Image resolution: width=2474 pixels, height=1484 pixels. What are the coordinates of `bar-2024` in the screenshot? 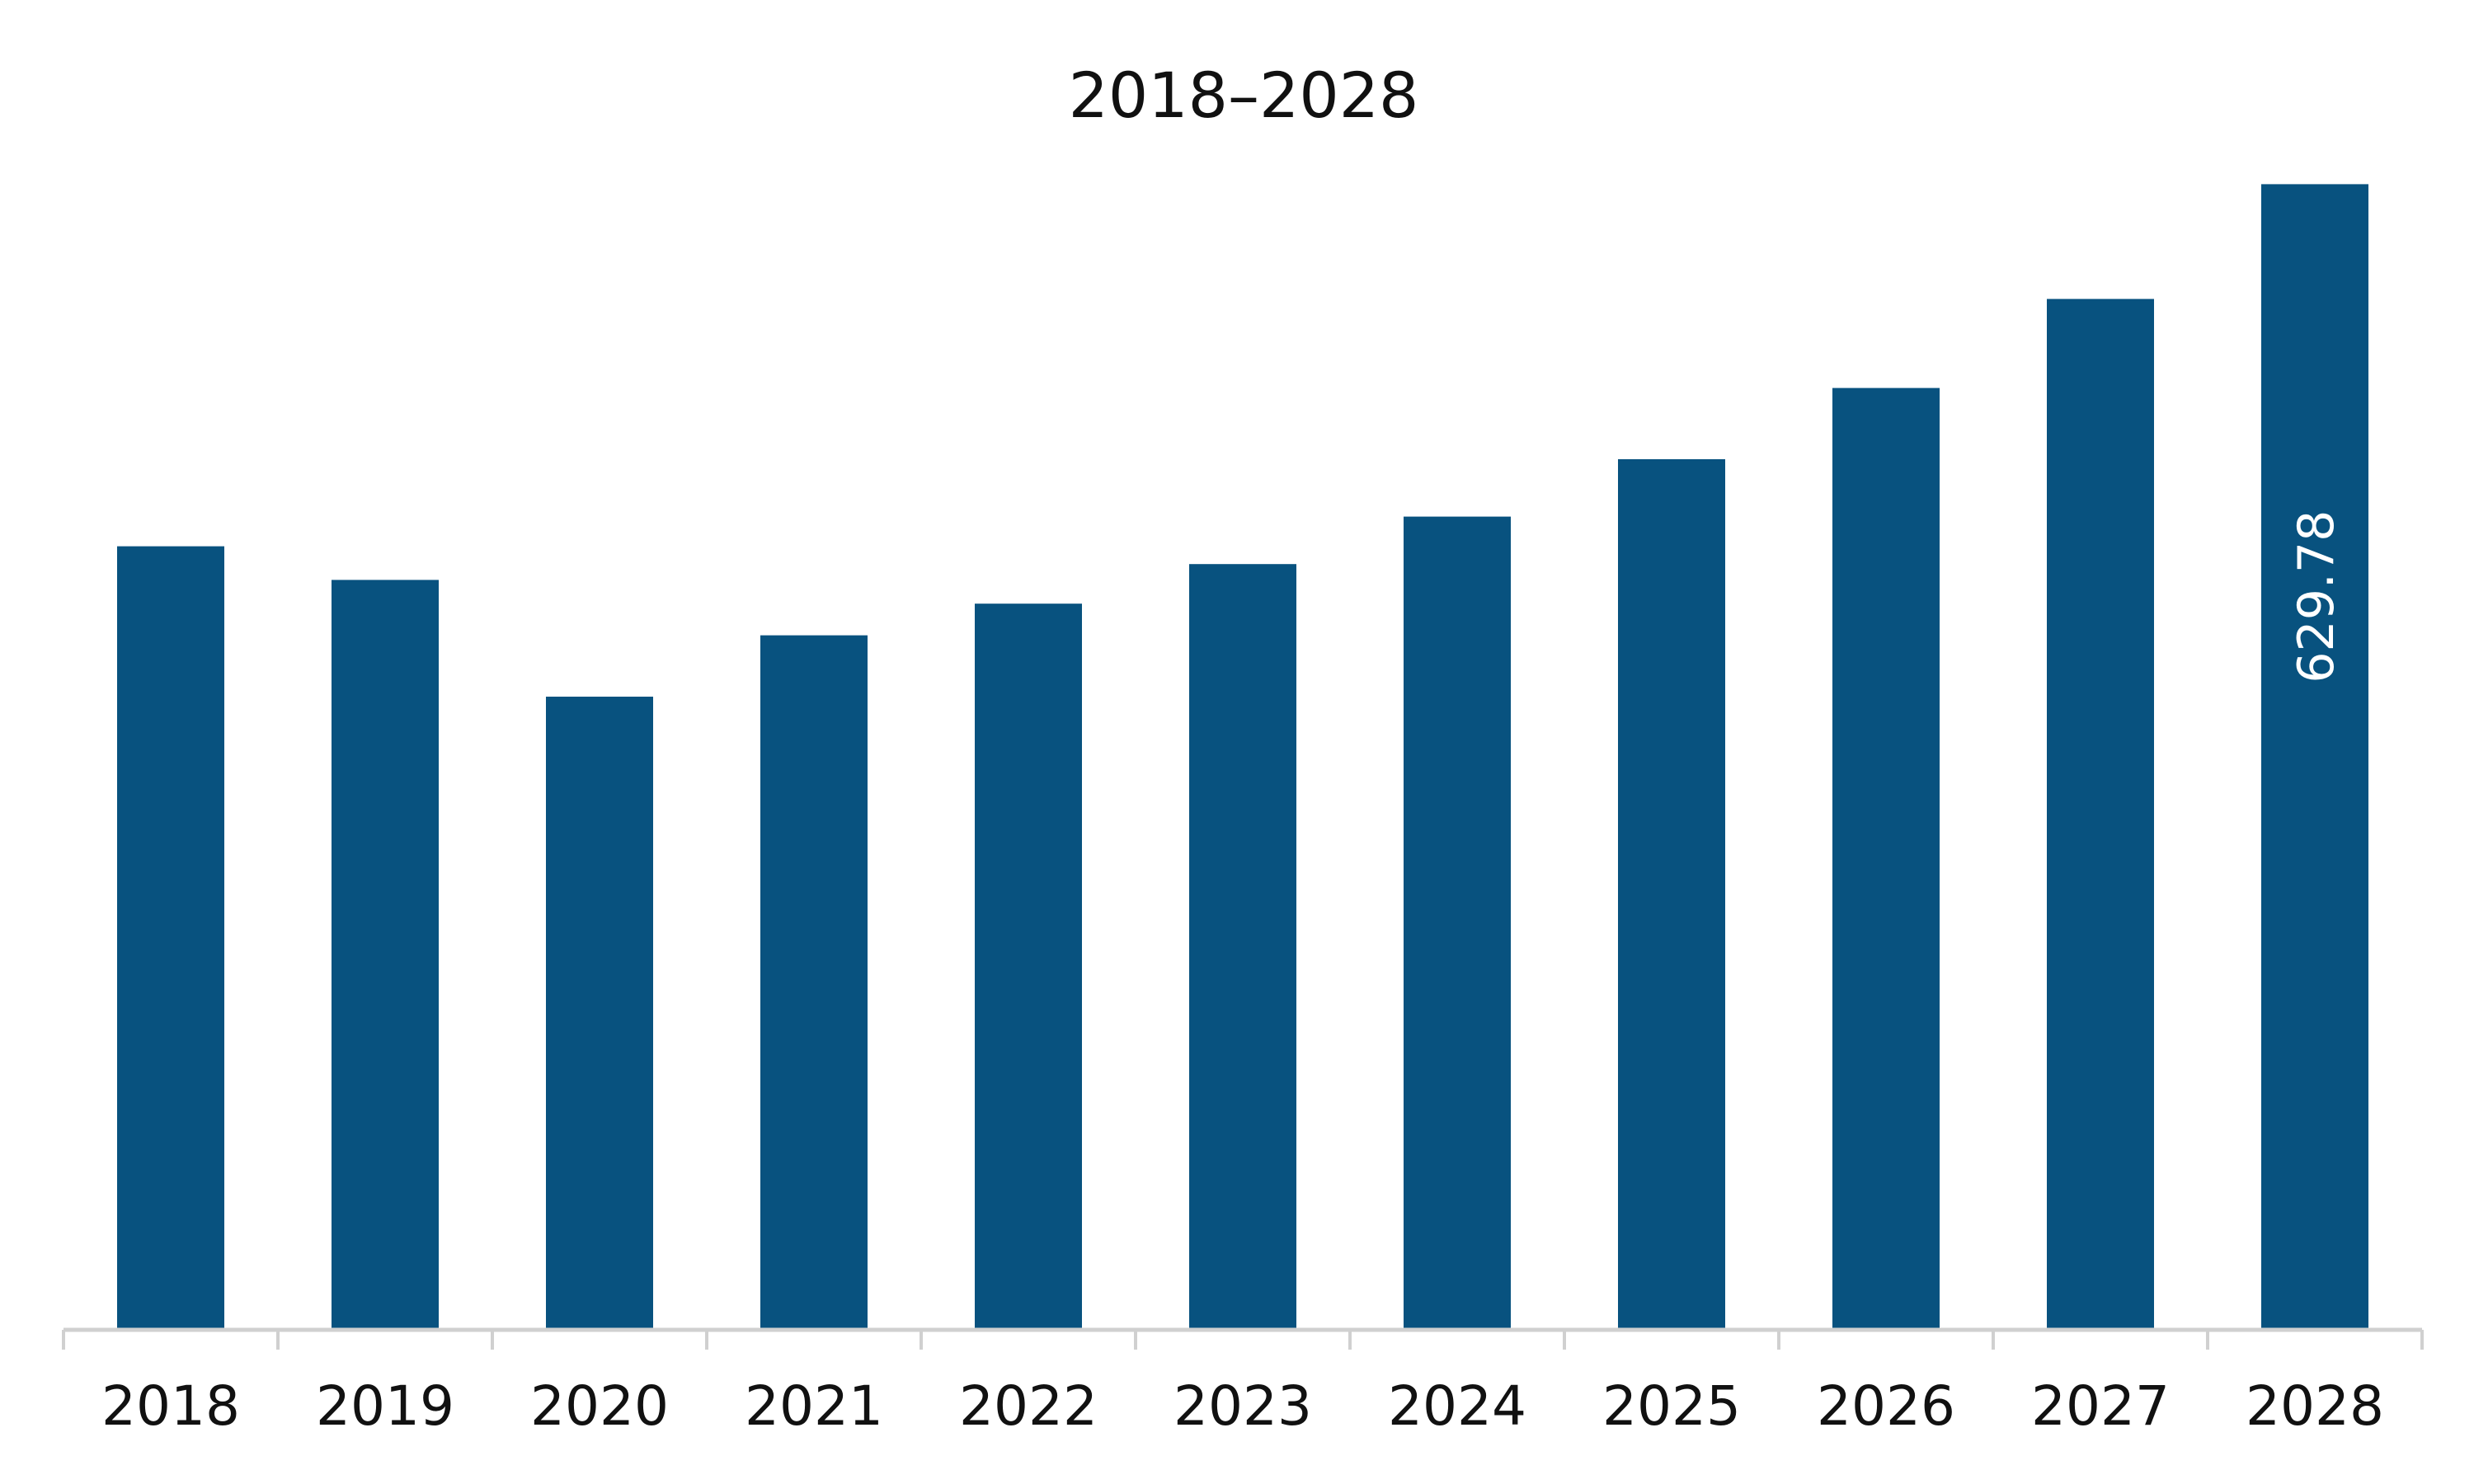 It's located at (1457, 923).